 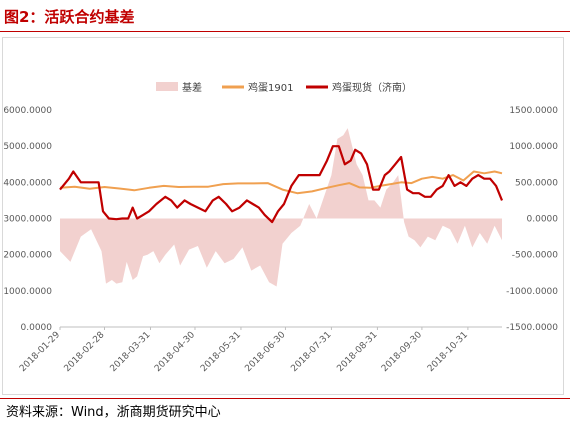 What do you see at coordinates (543, 220) in the screenshot?
I see `y-right-tick-label: 0.0000` at bounding box center [543, 220].